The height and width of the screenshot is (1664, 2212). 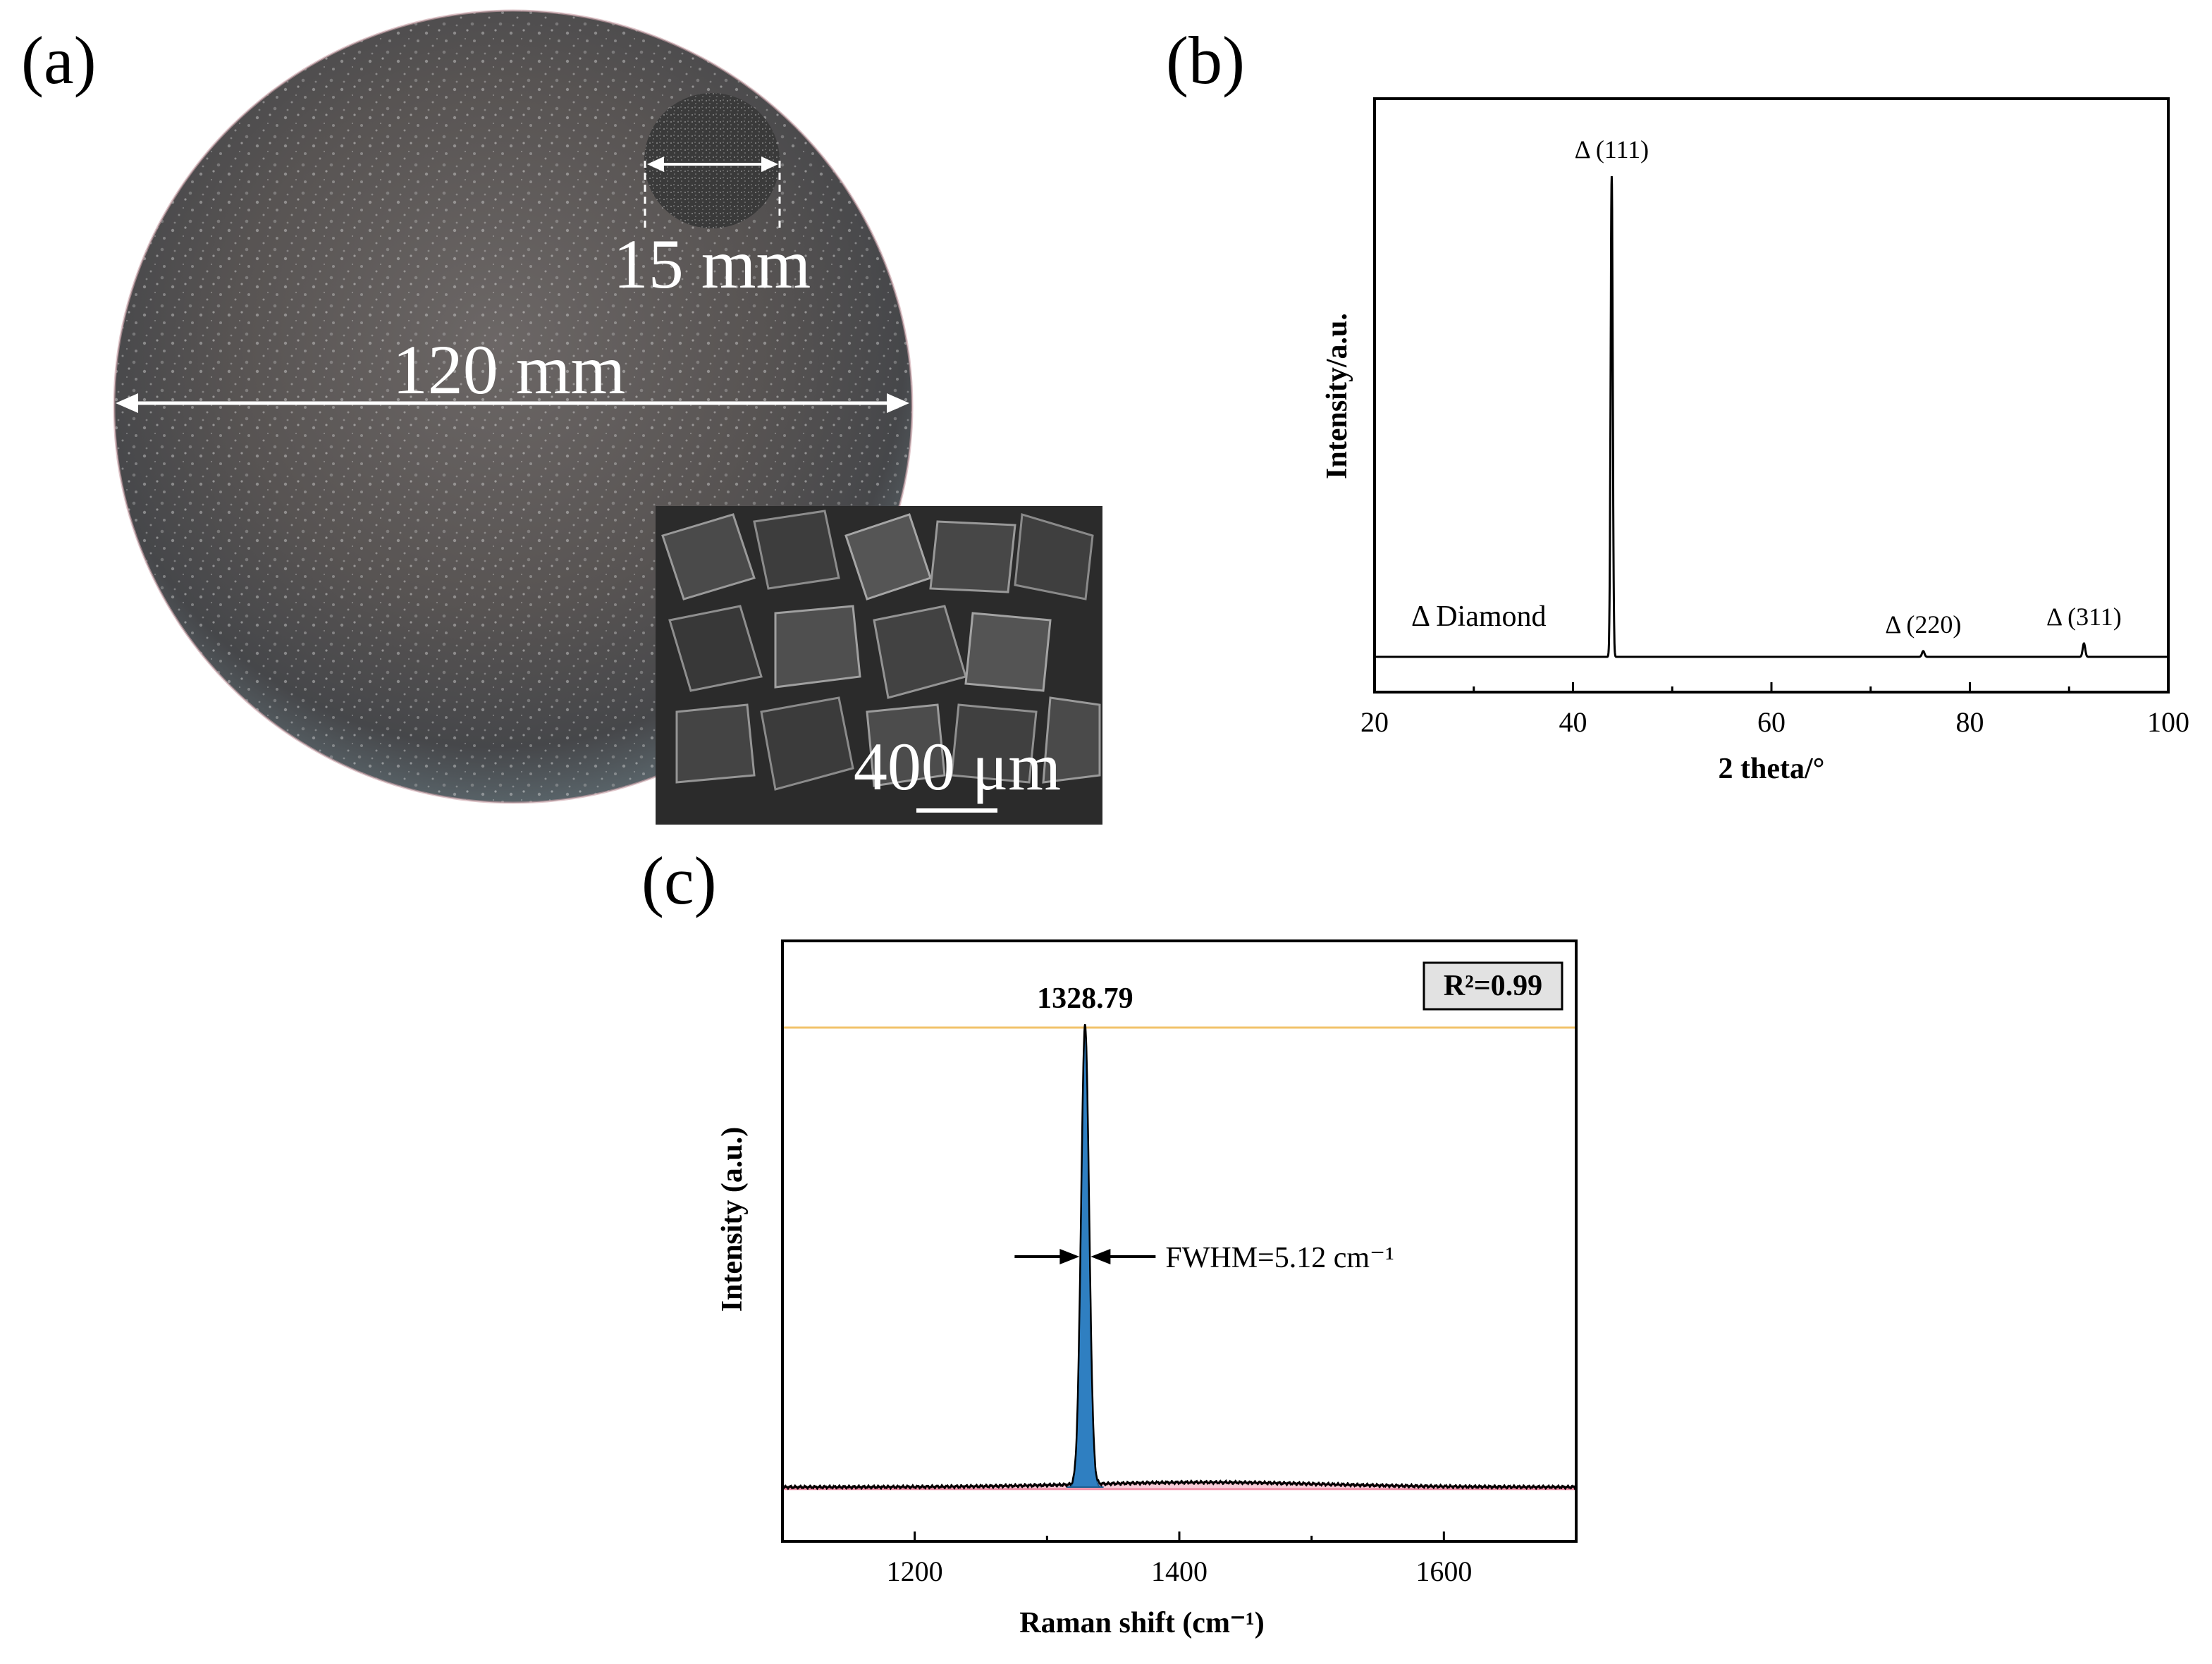 What do you see at coordinates (59, 60) in the screenshot?
I see `panel-a-letter: (a)` at bounding box center [59, 60].